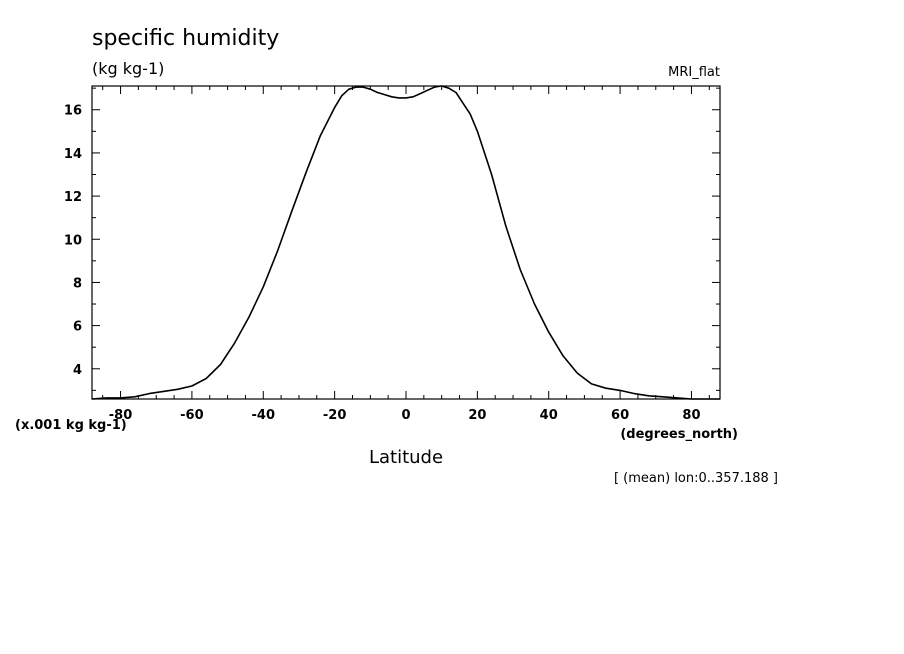 The width and height of the screenshot is (904, 654). Describe the element at coordinates (73, 240) in the screenshot. I see `y-tick-label: 10` at that location.